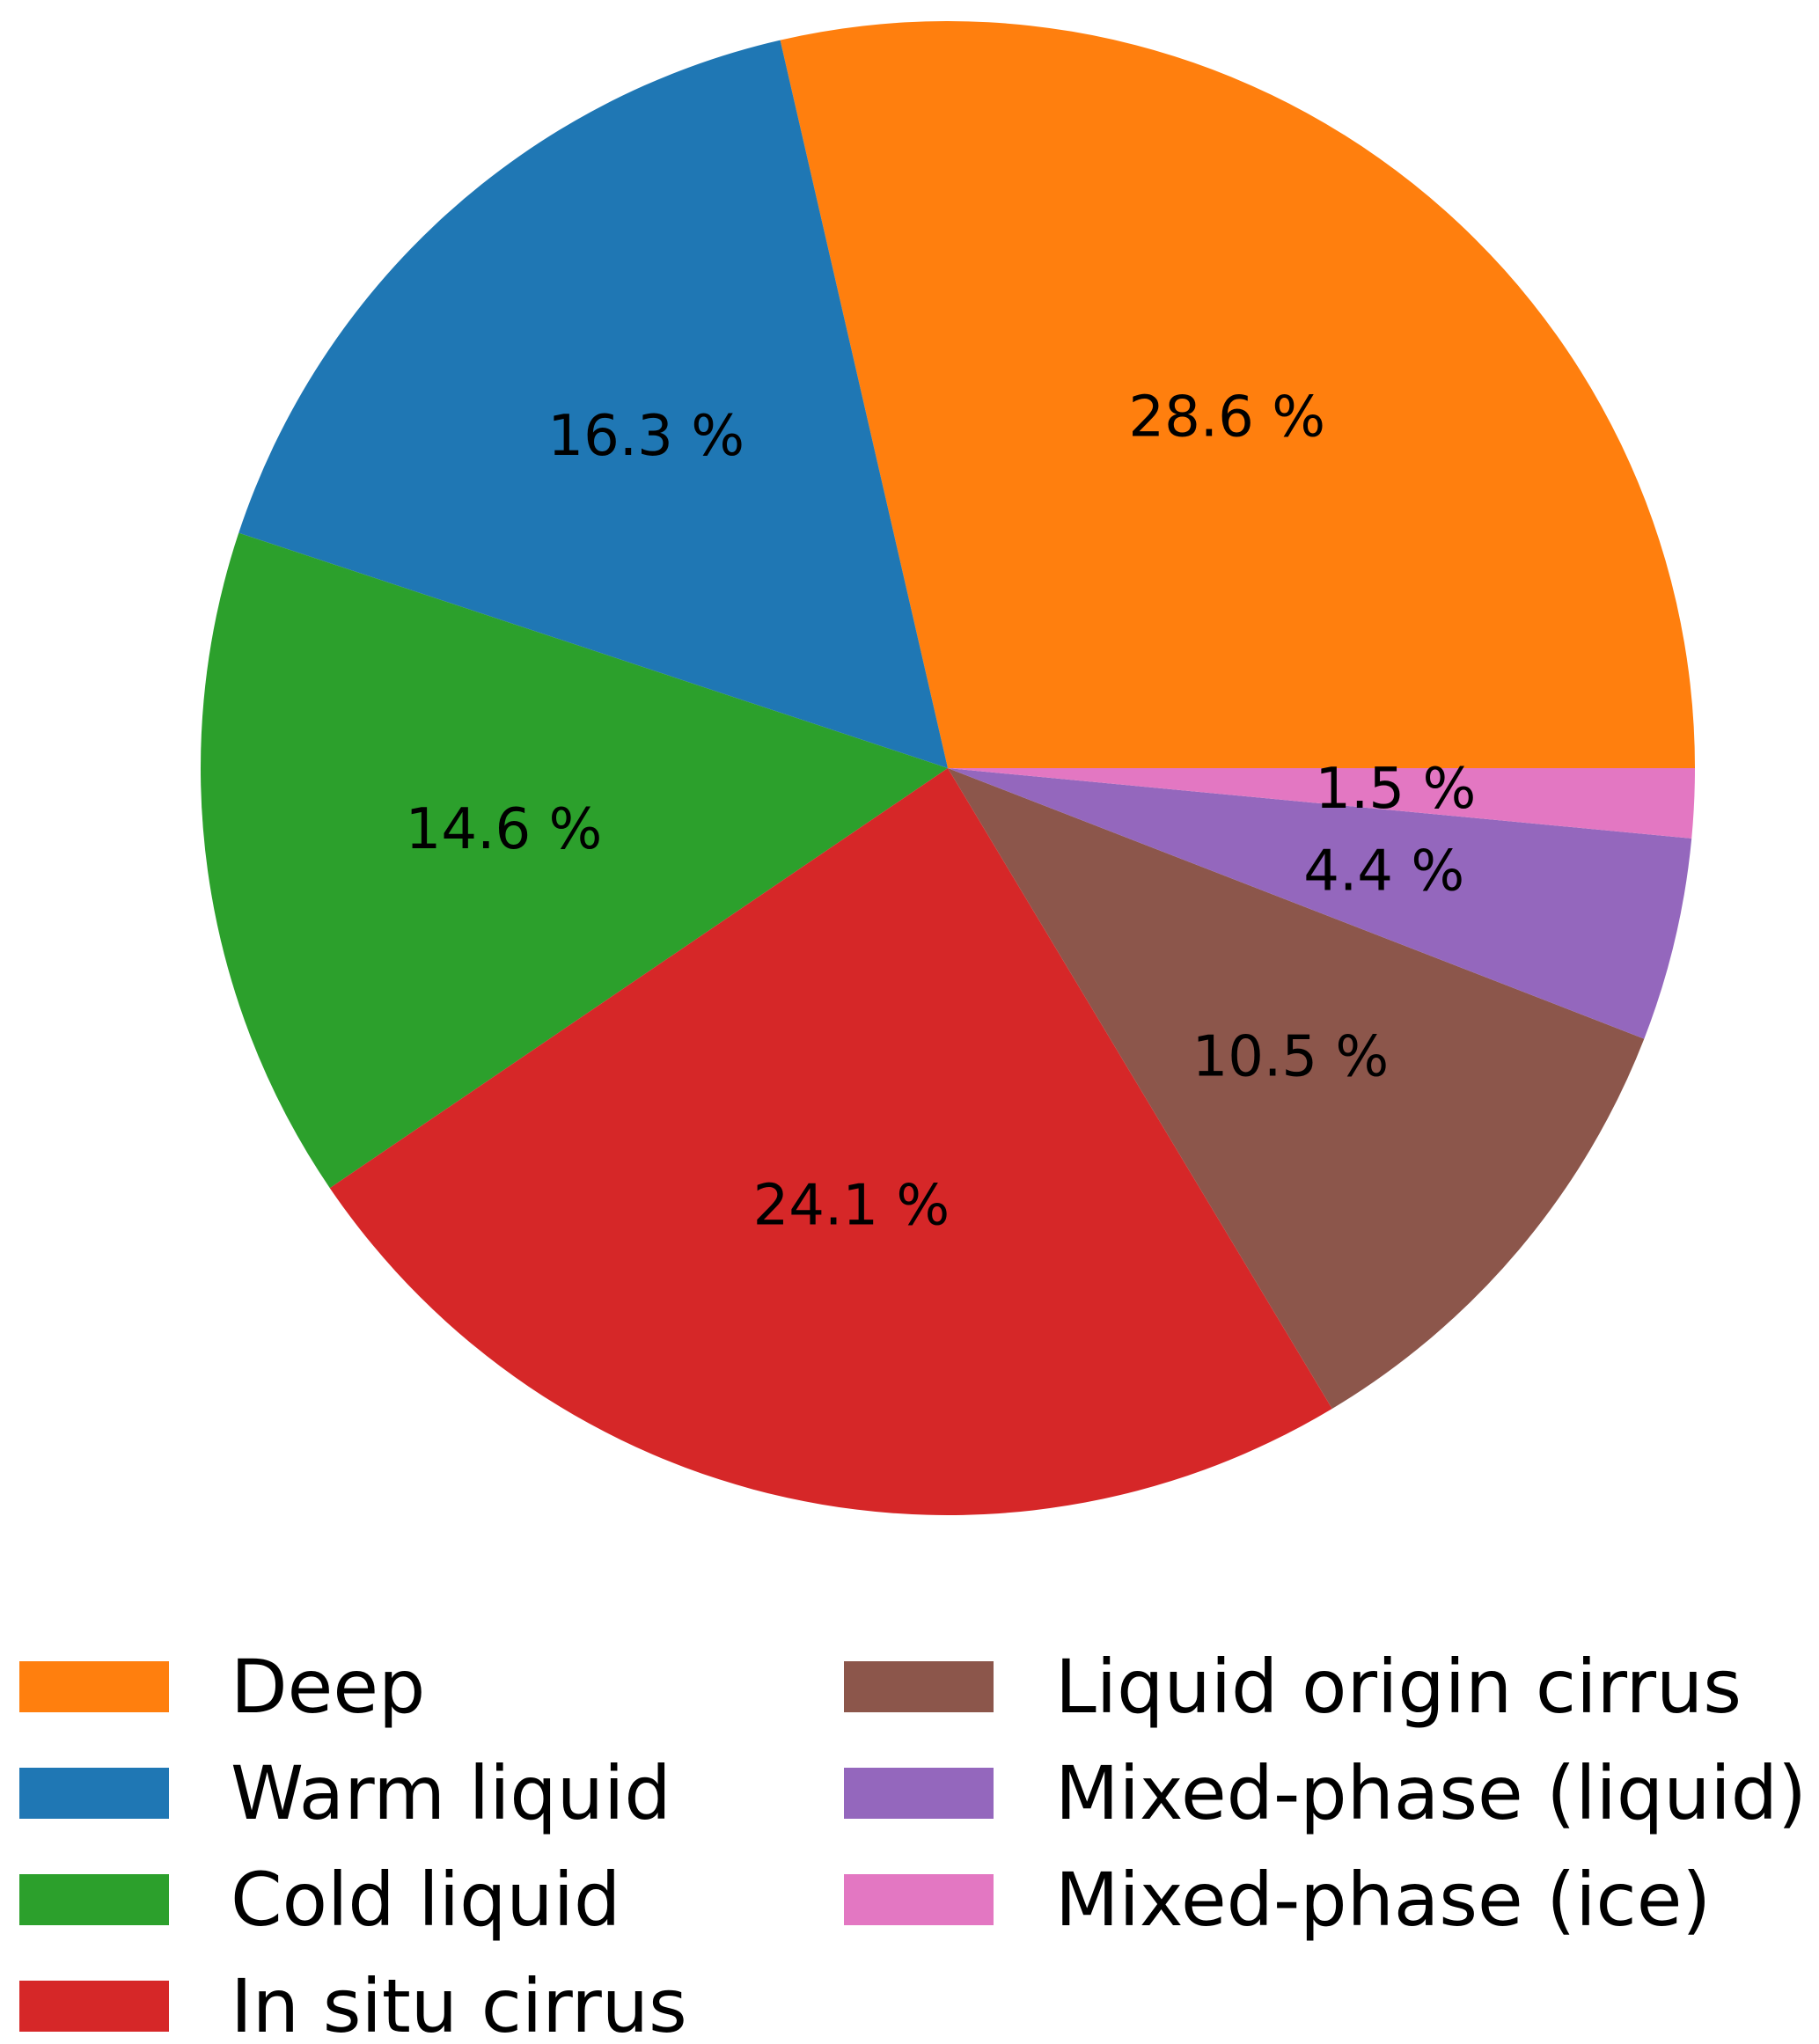 The width and height of the screenshot is (1819, 2044). I want to click on slice-value-label-warm-liquid: 16.3 %, so click(645, 436).